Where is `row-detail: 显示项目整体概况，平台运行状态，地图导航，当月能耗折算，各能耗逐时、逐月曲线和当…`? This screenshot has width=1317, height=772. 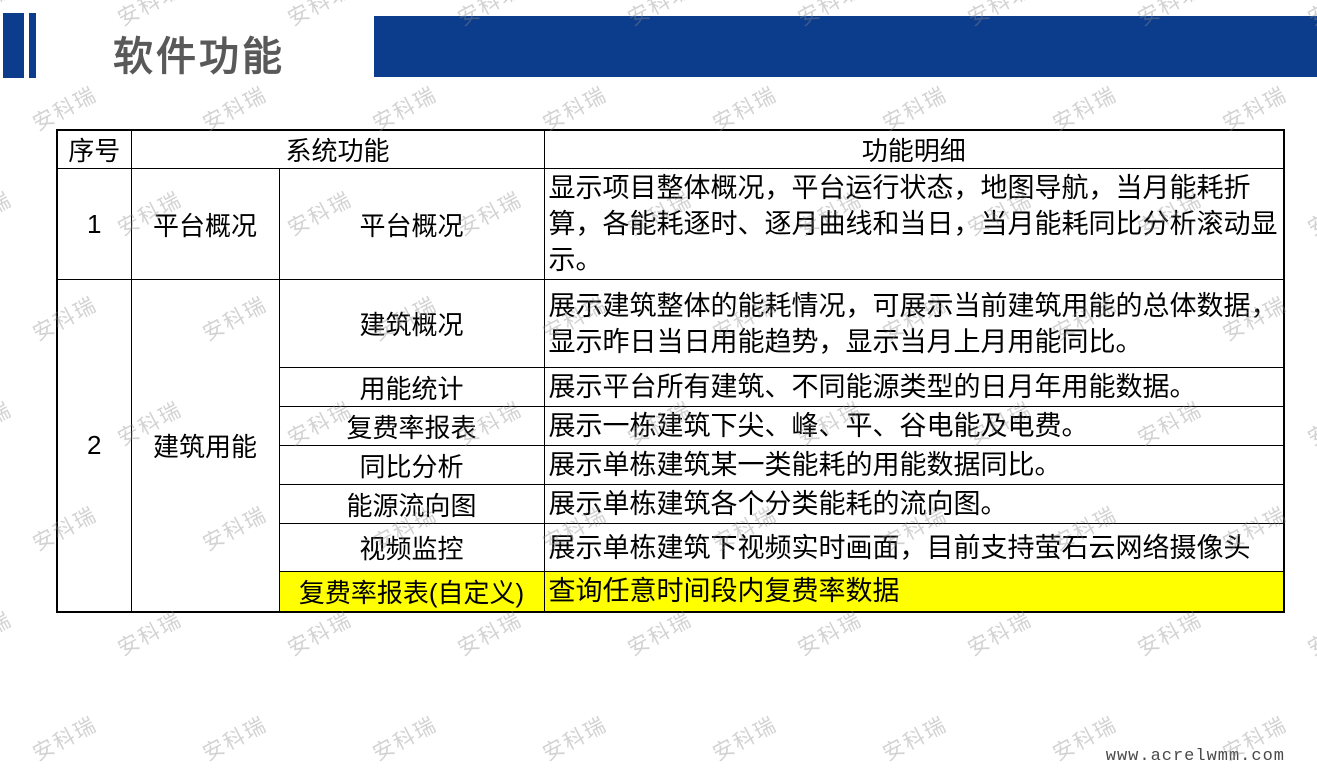
row-detail: 显示项目整体概况，平台运行状态，地图导航，当月能耗折算，各能耗逐时、逐月曲线和当… is located at coordinates (914, 224).